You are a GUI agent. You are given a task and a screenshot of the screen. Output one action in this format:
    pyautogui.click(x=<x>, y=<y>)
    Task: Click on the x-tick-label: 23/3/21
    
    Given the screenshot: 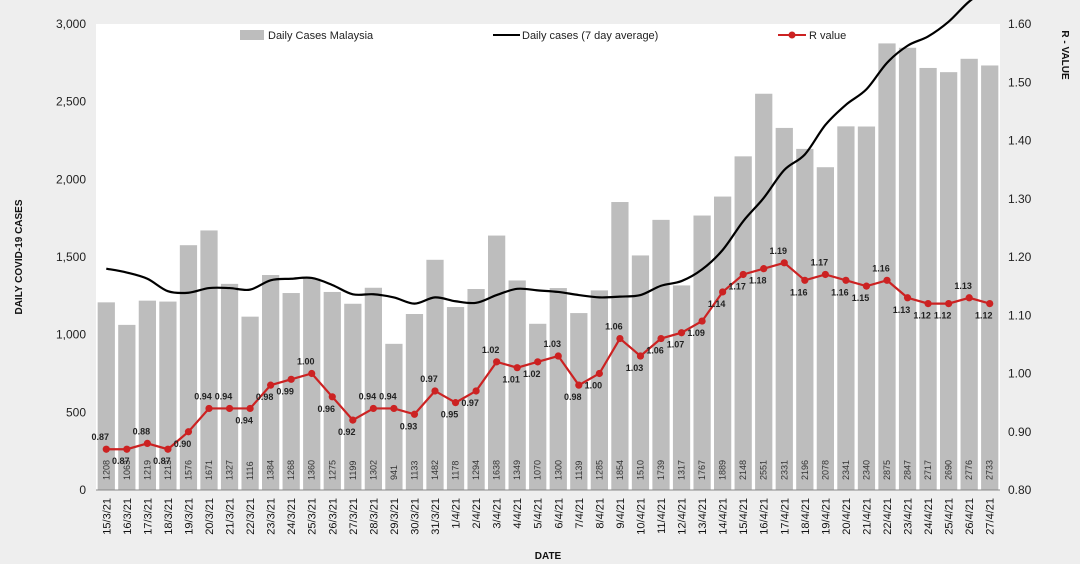 What is the action you would take?
    pyautogui.click(x=272, y=516)
    